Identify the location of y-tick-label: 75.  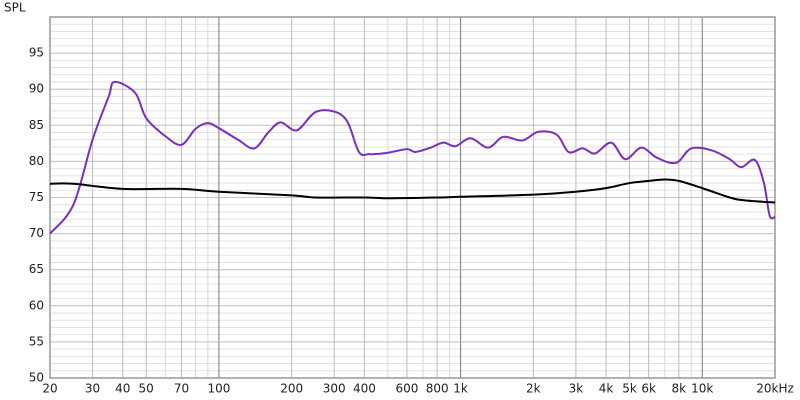
(36, 197).